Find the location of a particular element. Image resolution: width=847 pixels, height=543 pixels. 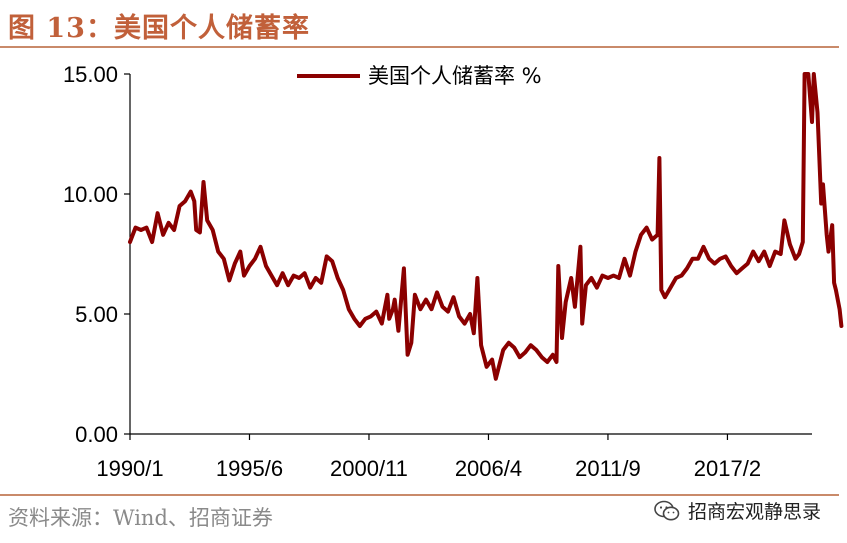

y-tick-label: 5.00 is located at coordinates (96, 314).